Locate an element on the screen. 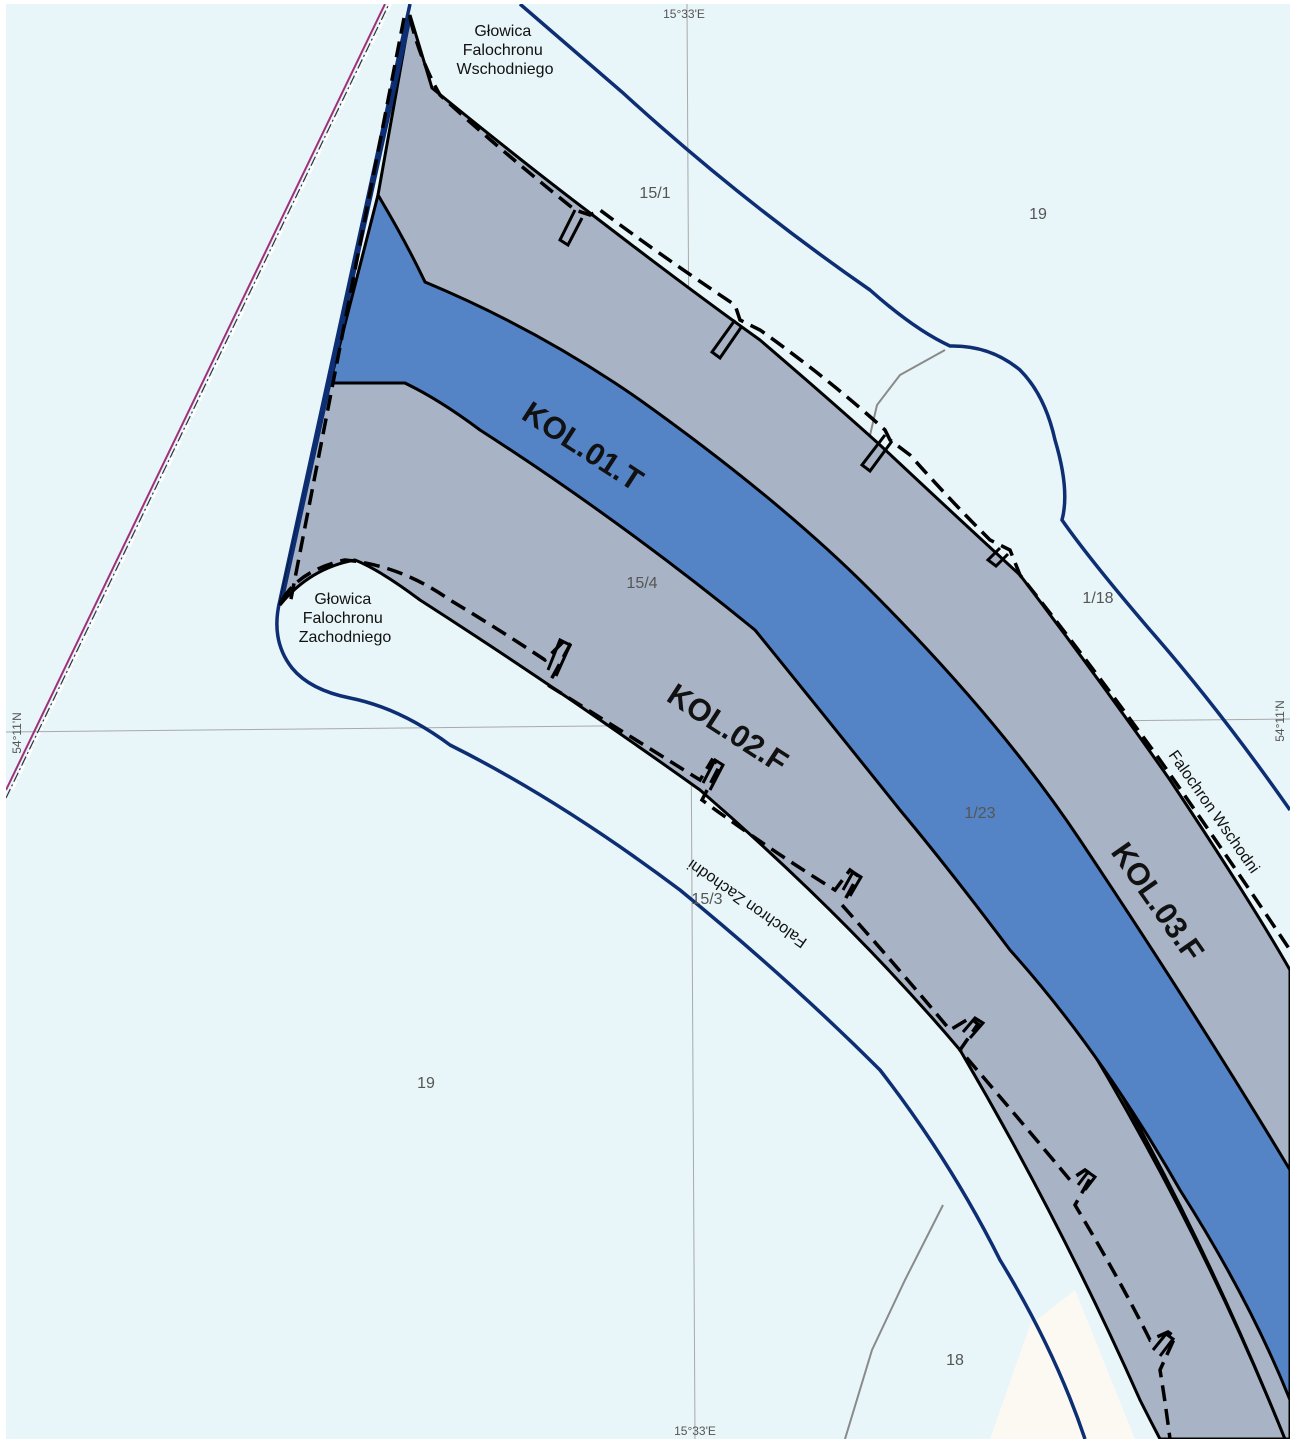 Image resolution: width=1298 pixels, height=1439 pixels. longitude-label-bottom: 15°33'E is located at coordinates (695, 1431).